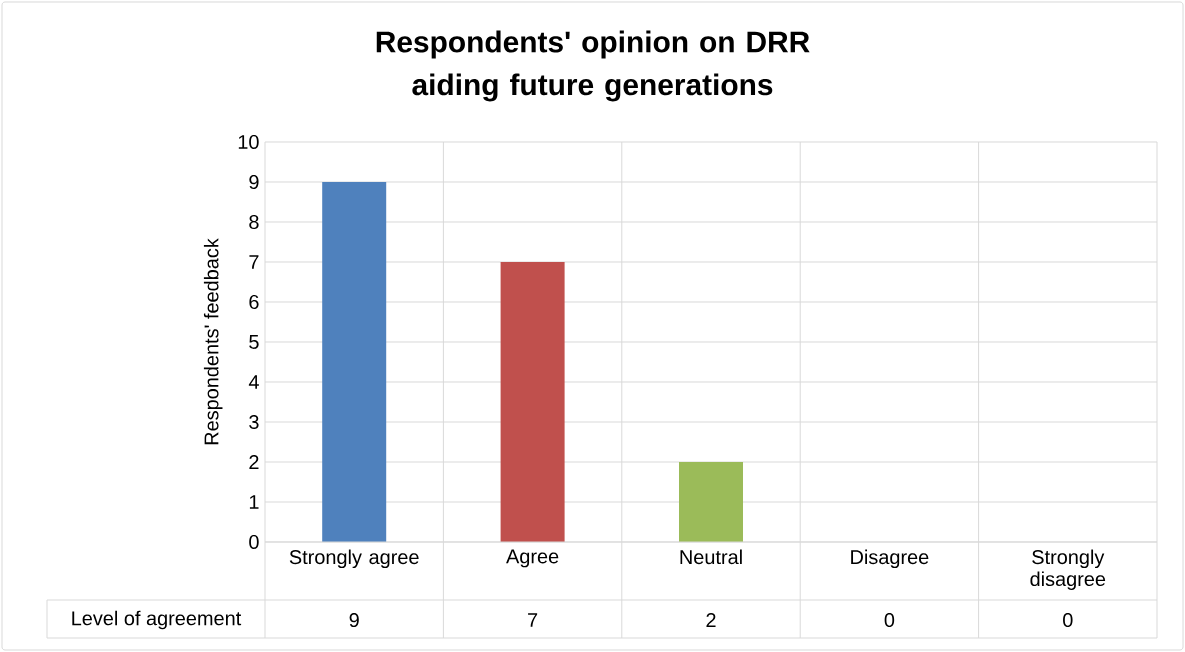  What do you see at coordinates (254, 422) in the screenshot?
I see `y-tick-label: 3` at bounding box center [254, 422].